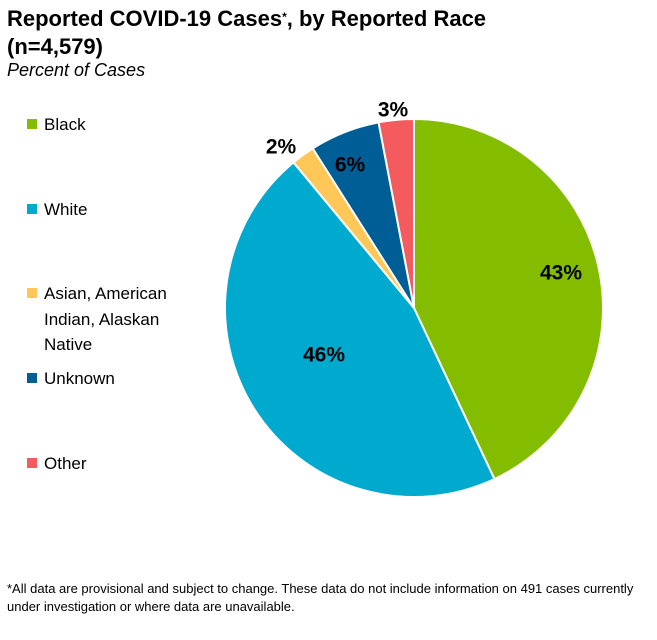  Describe the element at coordinates (32, 124) in the screenshot. I see `legend-swatch-black` at that location.